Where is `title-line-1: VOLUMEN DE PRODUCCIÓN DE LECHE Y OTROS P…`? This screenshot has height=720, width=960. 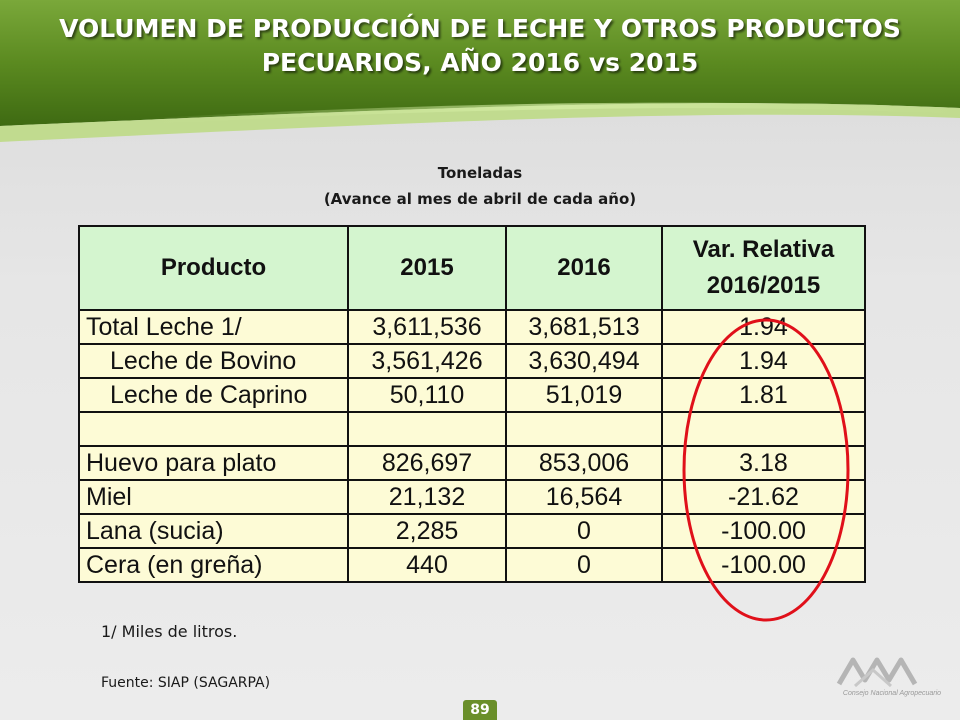
title-line-1: VOLUMEN DE PRODUCCIÓN DE LECHE Y OTROS P… is located at coordinates (480, 28).